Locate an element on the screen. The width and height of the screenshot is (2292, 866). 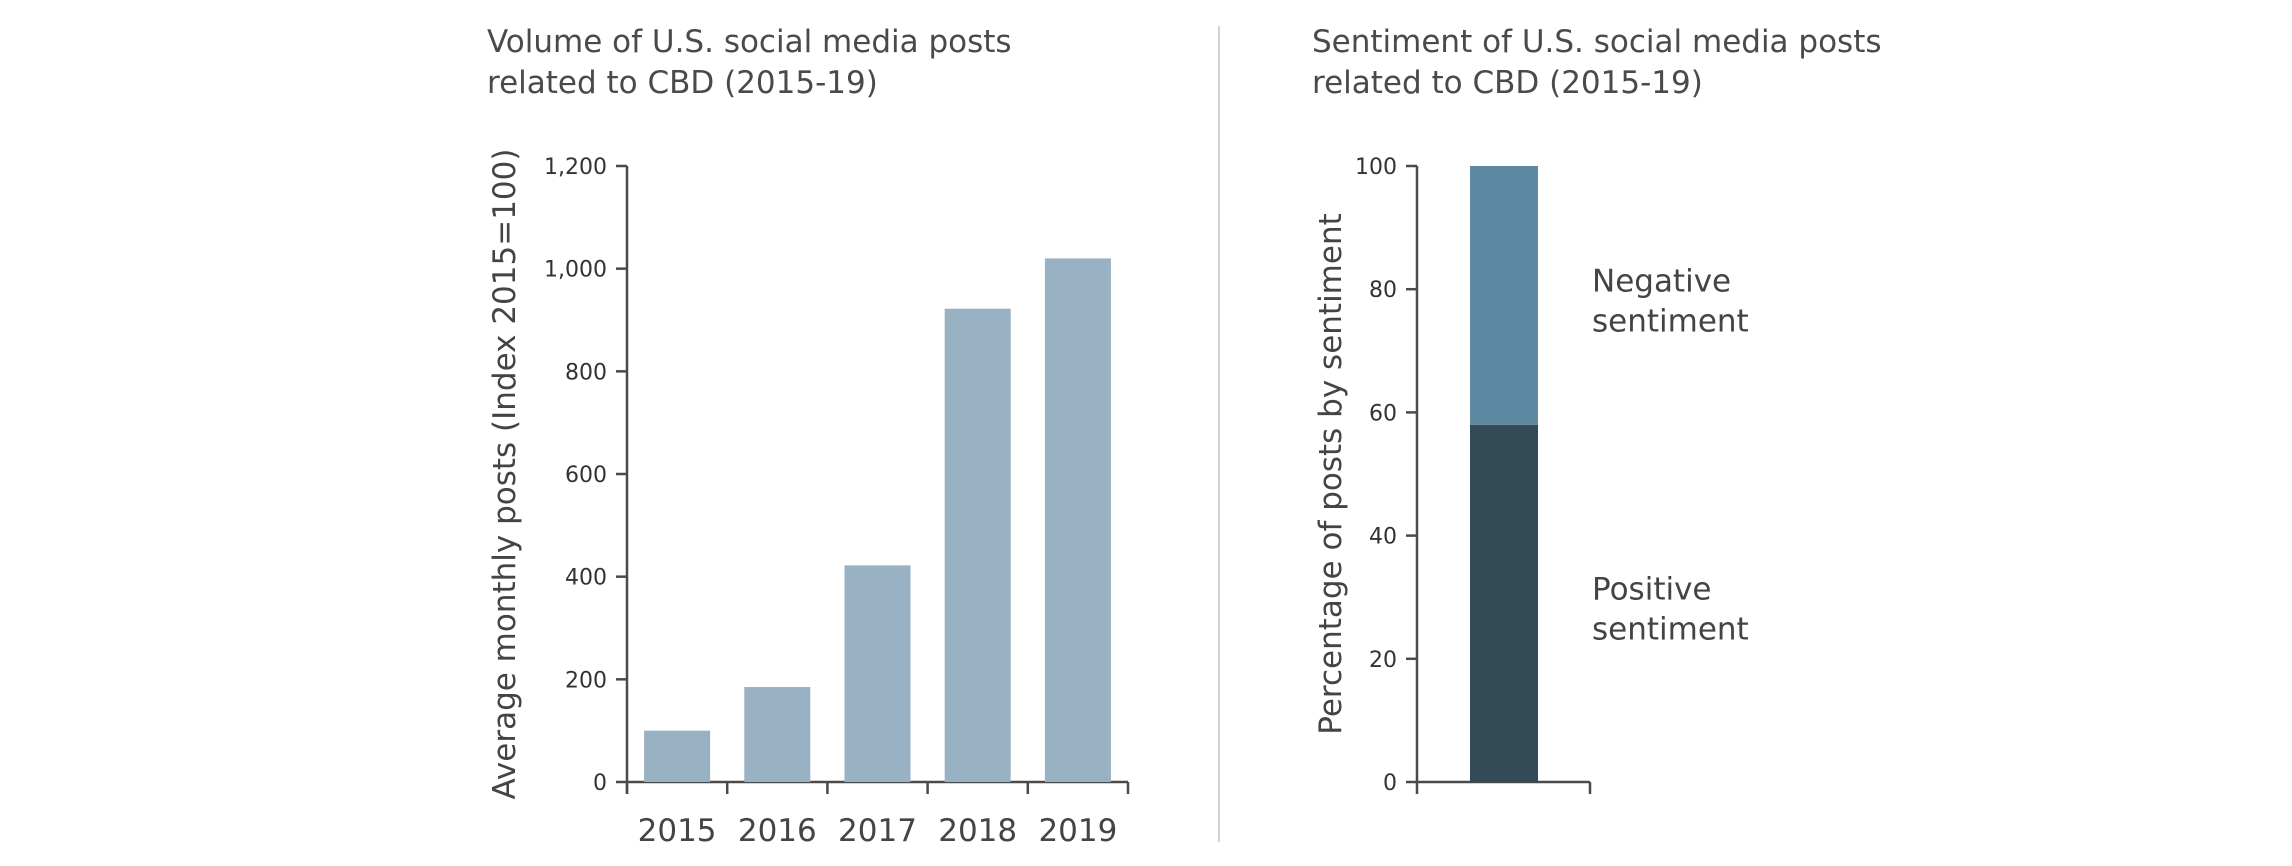
y-tick-label: 600 is located at coordinates (586, 475).